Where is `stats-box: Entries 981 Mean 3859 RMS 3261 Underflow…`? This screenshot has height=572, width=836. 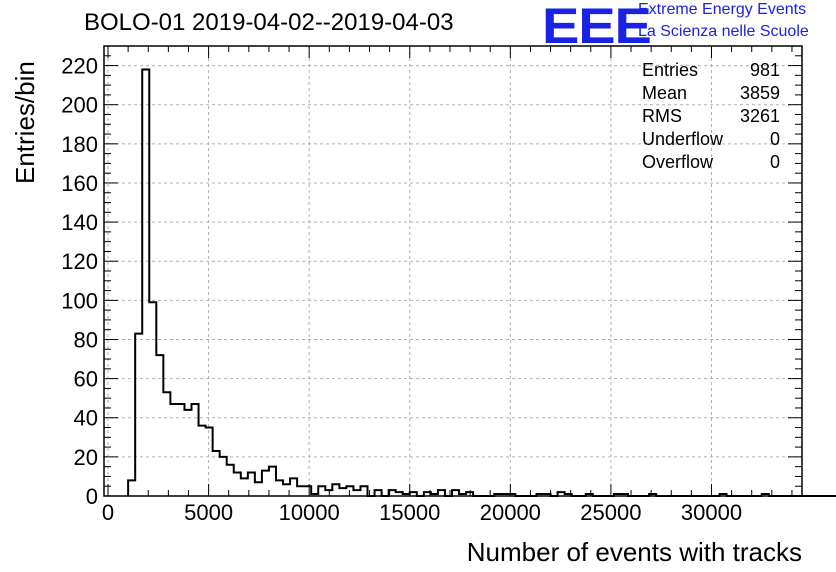
stats-box: Entries 981 Mean 3859 RMS 3261 Underflow… is located at coordinates (711, 116).